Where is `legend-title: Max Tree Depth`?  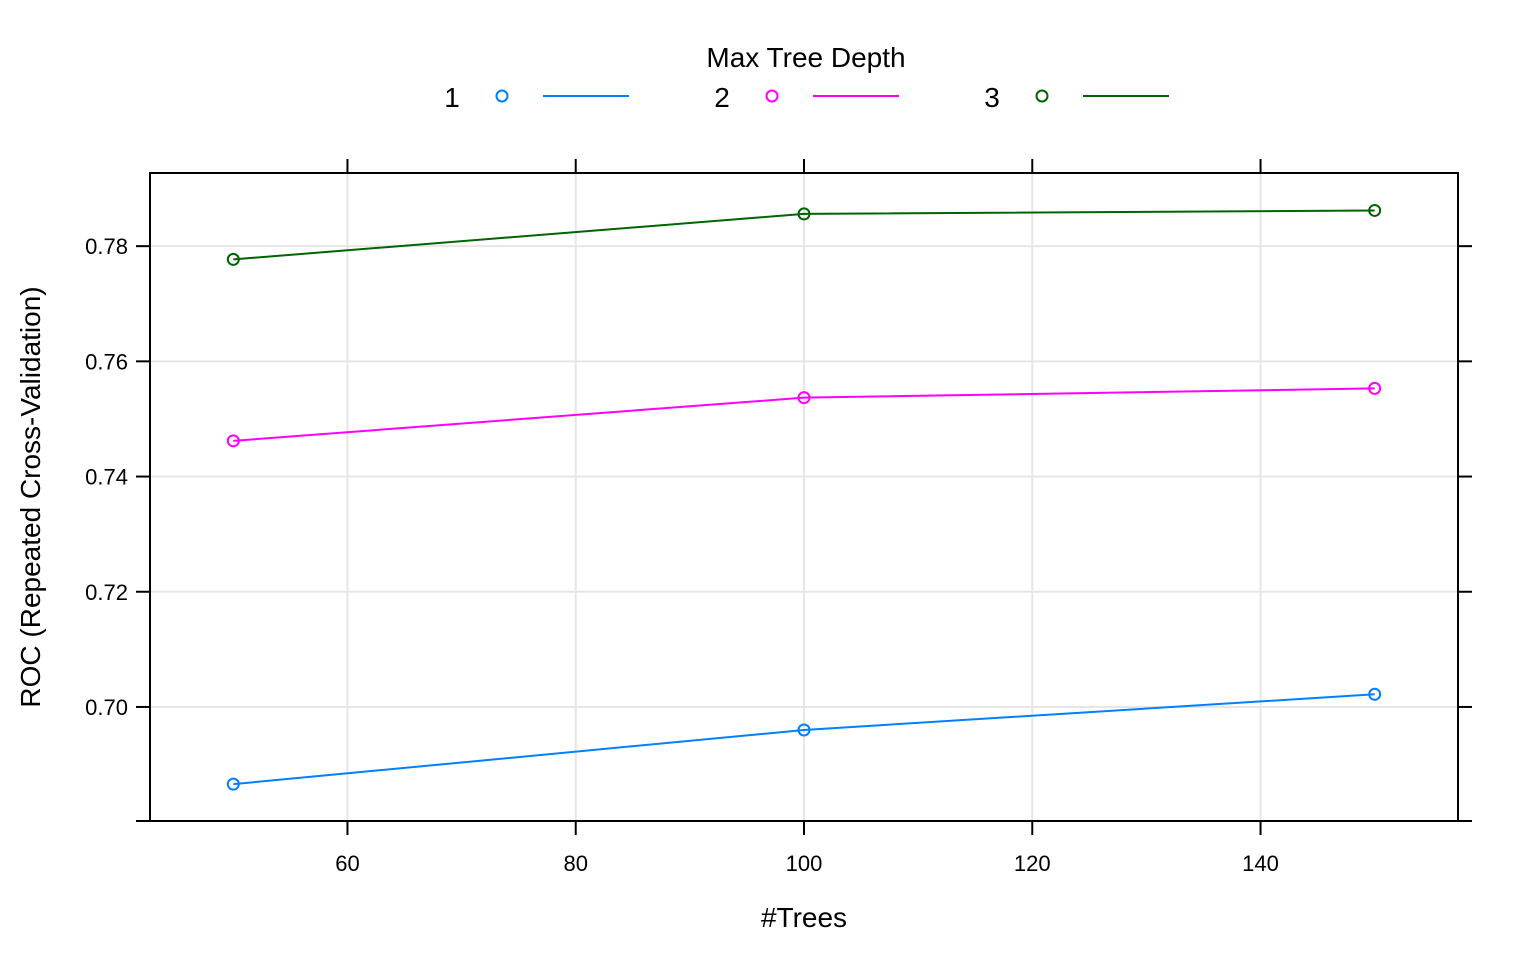
legend-title: Max Tree Depth is located at coordinates (805, 57).